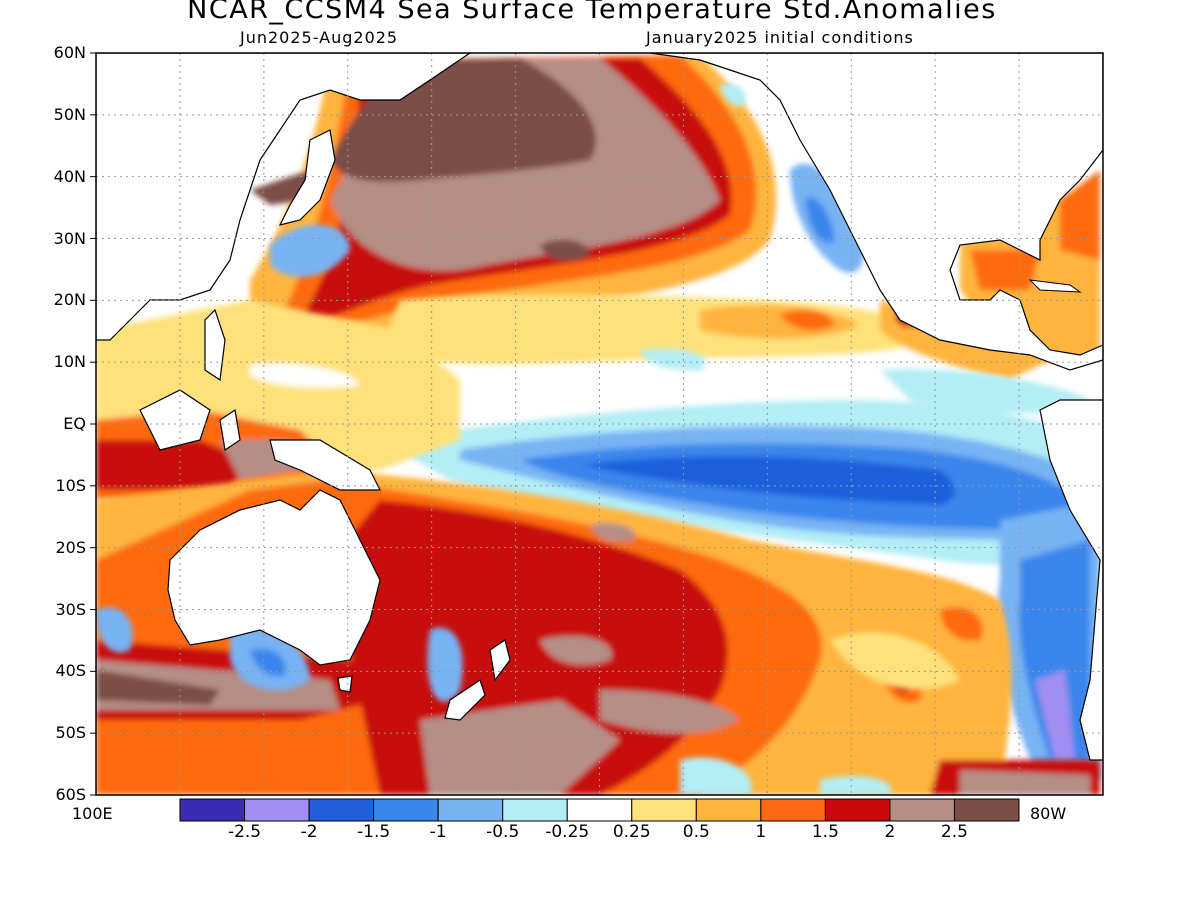 The width and height of the screenshot is (1200, 900). I want to click on colorbar-label: 2, so click(890, 832).